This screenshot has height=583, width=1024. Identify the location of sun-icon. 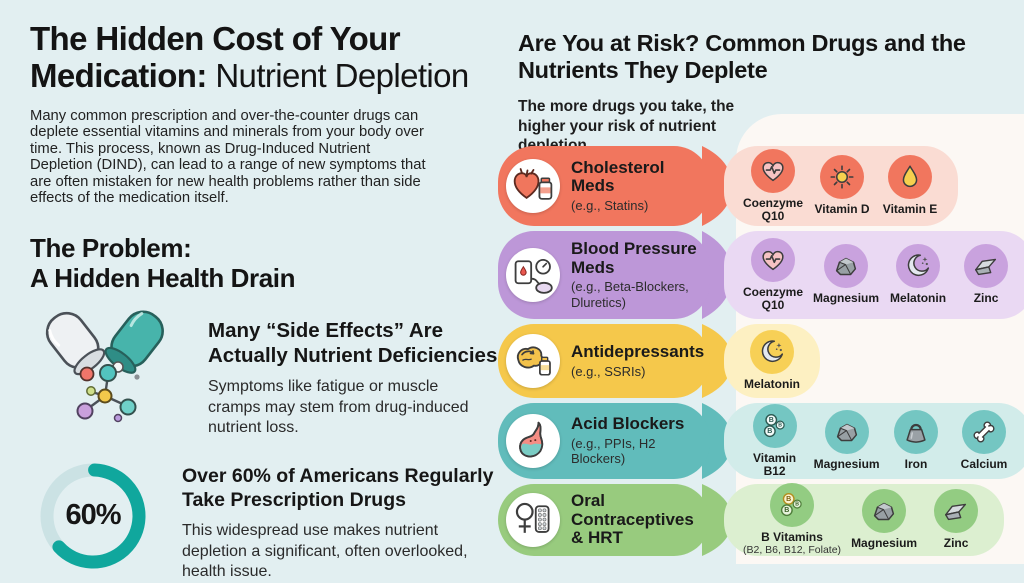
(842, 177).